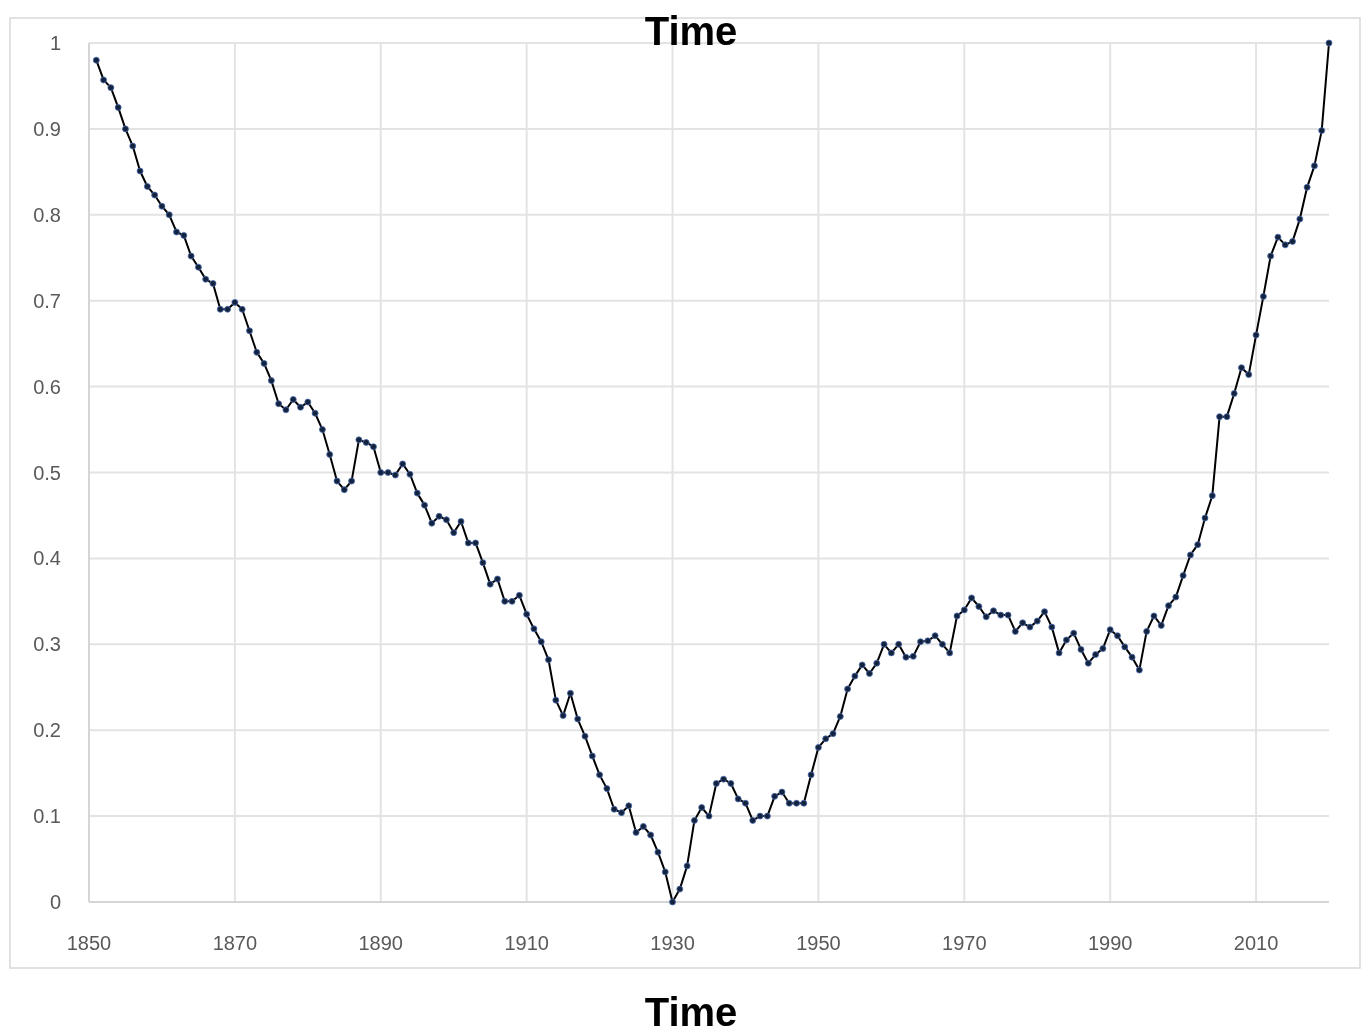 This screenshot has height=1034, width=1370. Describe the element at coordinates (47, 214) in the screenshot. I see `y-tick-label: 0.8` at that location.